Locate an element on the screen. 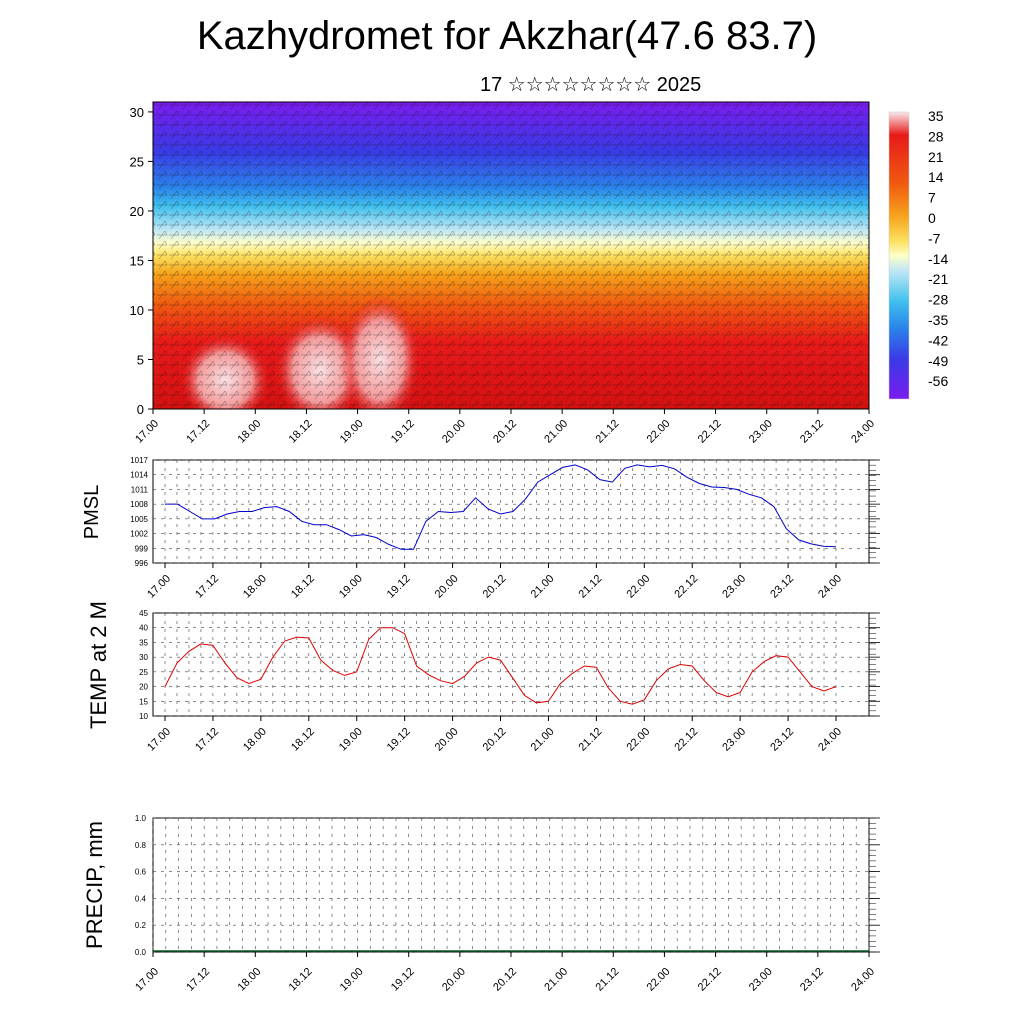 Image resolution: width=1024 pixels, height=1024 pixels. y-tick-label: 1008 is located at coordinates (139, 504).